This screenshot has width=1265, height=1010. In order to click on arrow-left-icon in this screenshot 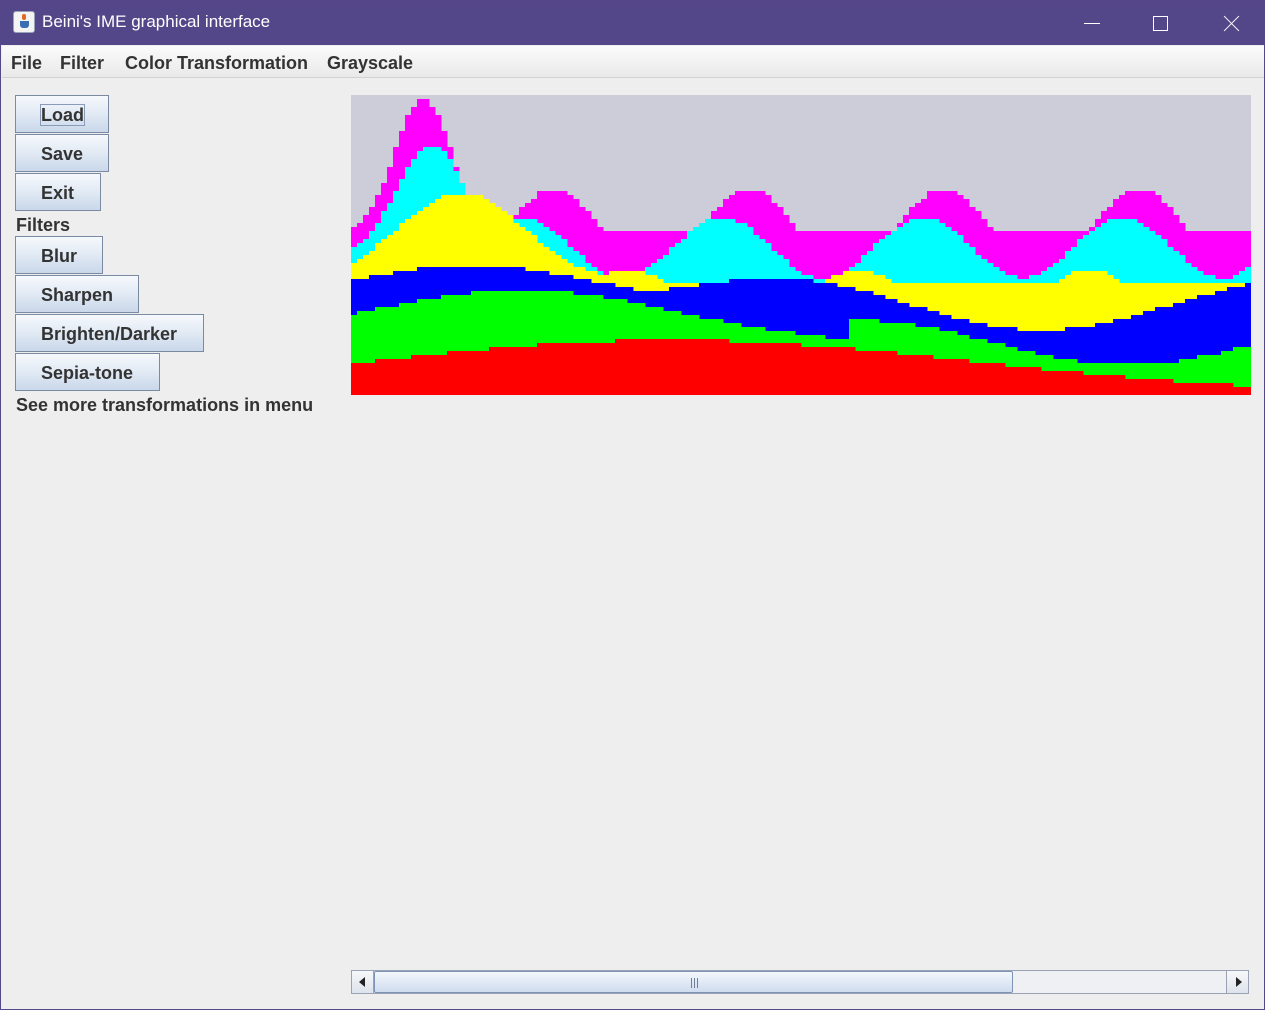, I will do `click(362, 982)`.